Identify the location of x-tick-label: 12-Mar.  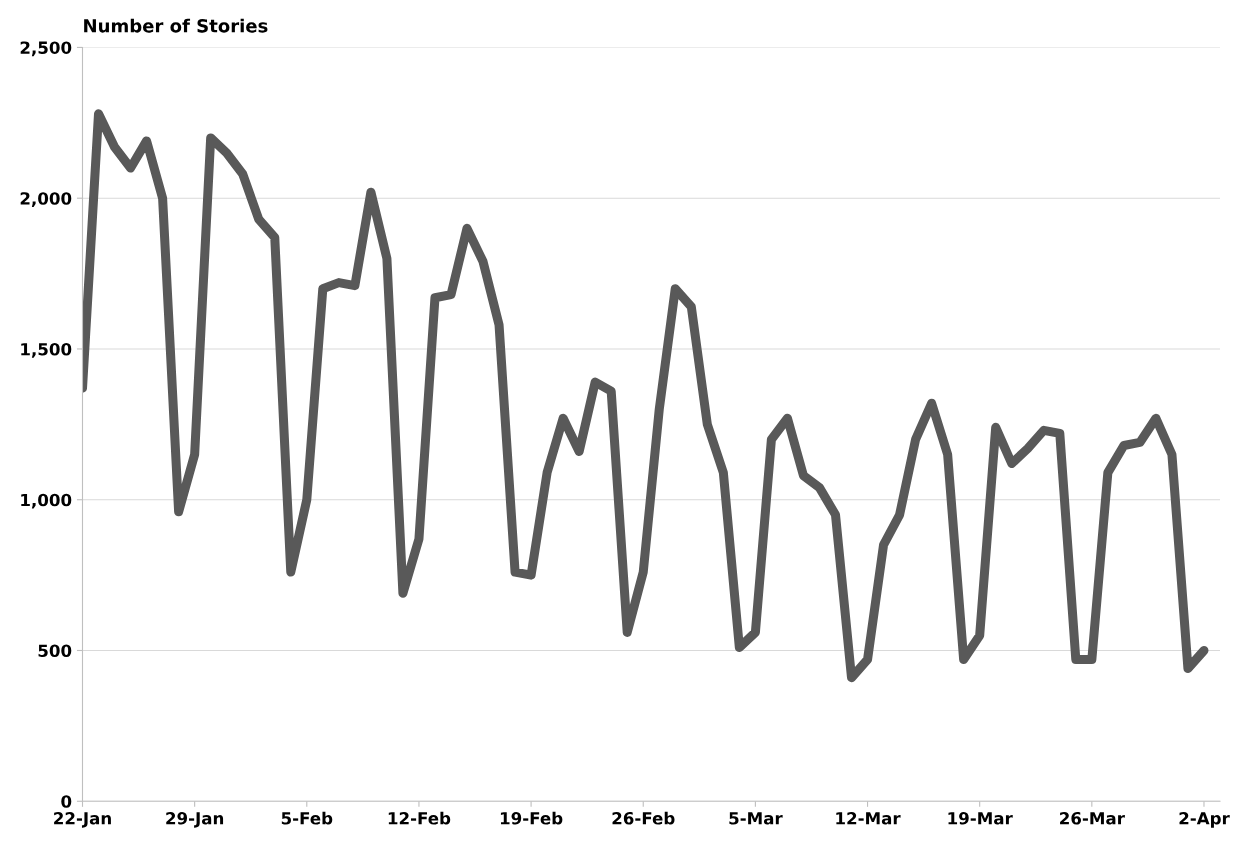
(868, 818).